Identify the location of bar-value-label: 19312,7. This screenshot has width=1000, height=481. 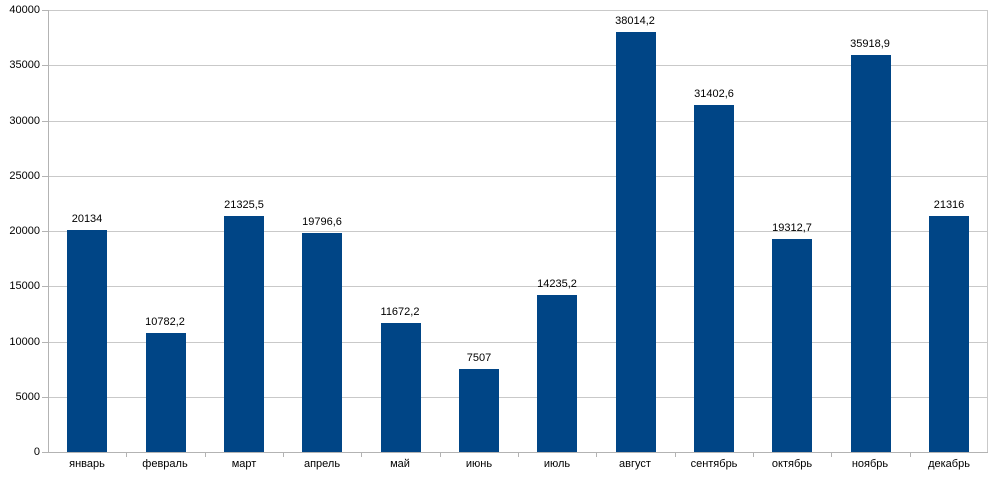
(792, 228).